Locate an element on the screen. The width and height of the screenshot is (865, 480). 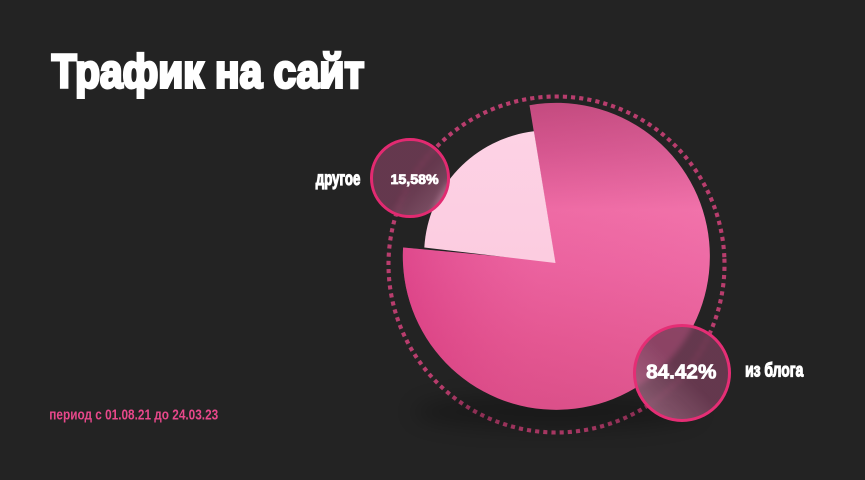
svg-text: 84.42% is located at coordinates (681, 372).